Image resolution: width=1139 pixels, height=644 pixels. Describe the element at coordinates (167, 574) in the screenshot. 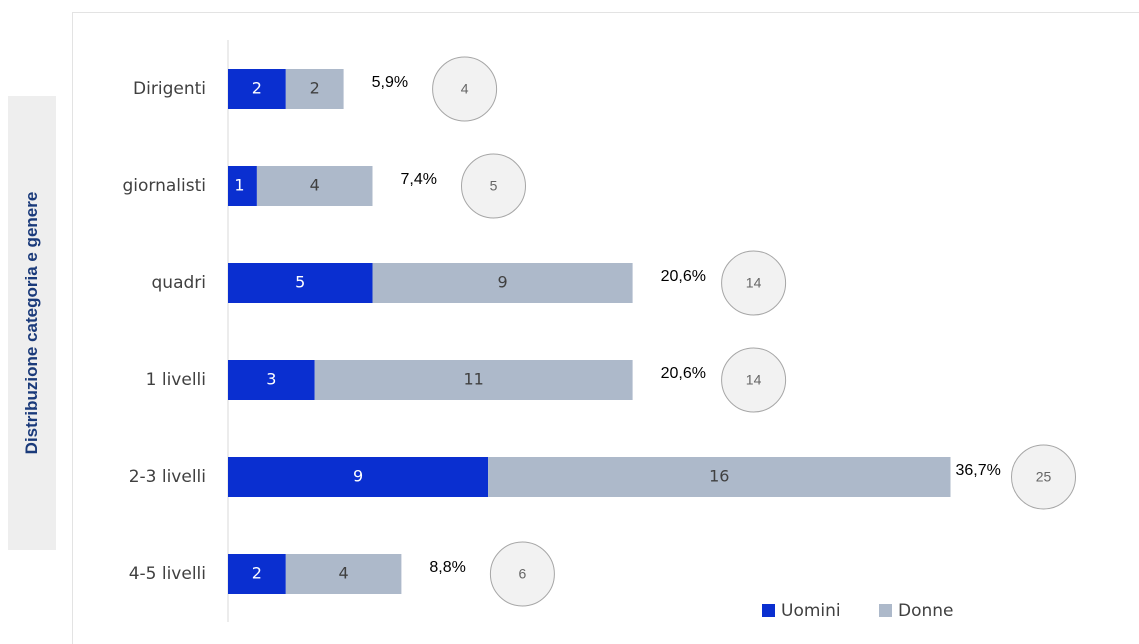

I see `category-label: 4-5 livelli` at that location.